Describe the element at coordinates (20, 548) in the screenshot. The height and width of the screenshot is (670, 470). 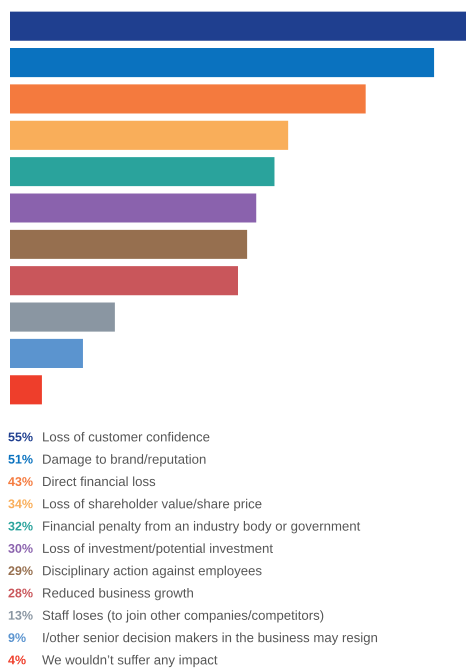
I see `text: 30%` at that location.